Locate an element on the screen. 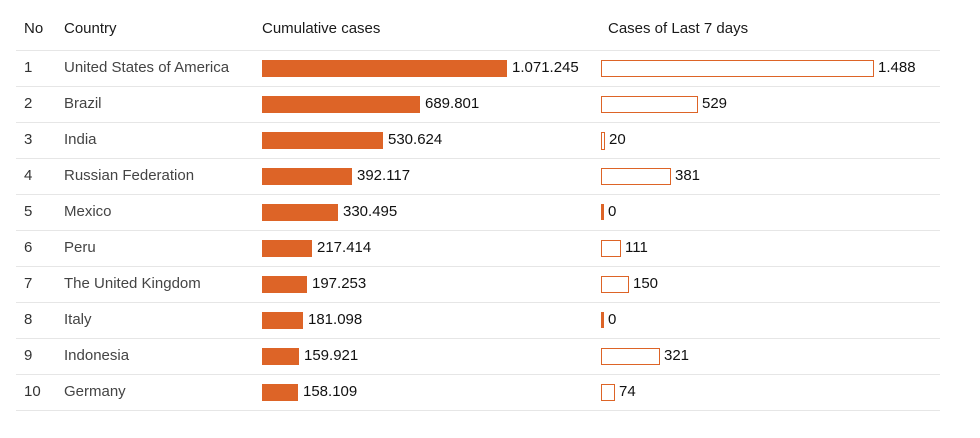  country-name: Mexico is located at coordinates (88, 211).